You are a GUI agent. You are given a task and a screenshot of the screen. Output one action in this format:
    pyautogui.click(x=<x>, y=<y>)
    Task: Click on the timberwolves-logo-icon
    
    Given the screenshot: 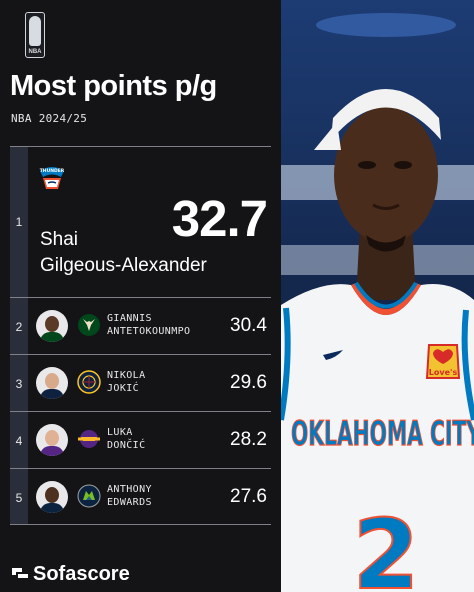 What is the action you would take?
    pyautogui.click(x=89, y=496)
    